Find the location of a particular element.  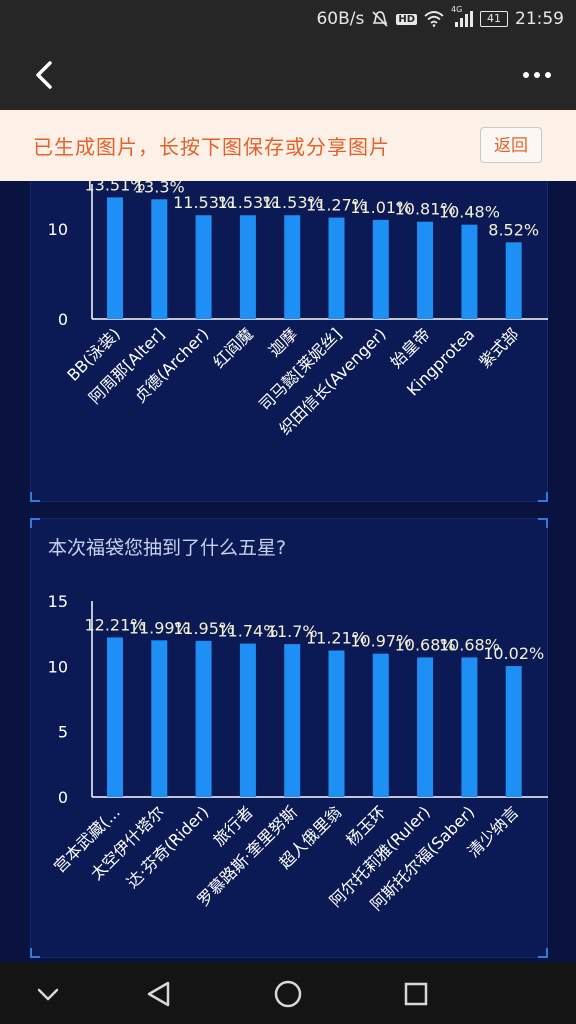

data-label: 11.21% is located at coordinates (336, 638).